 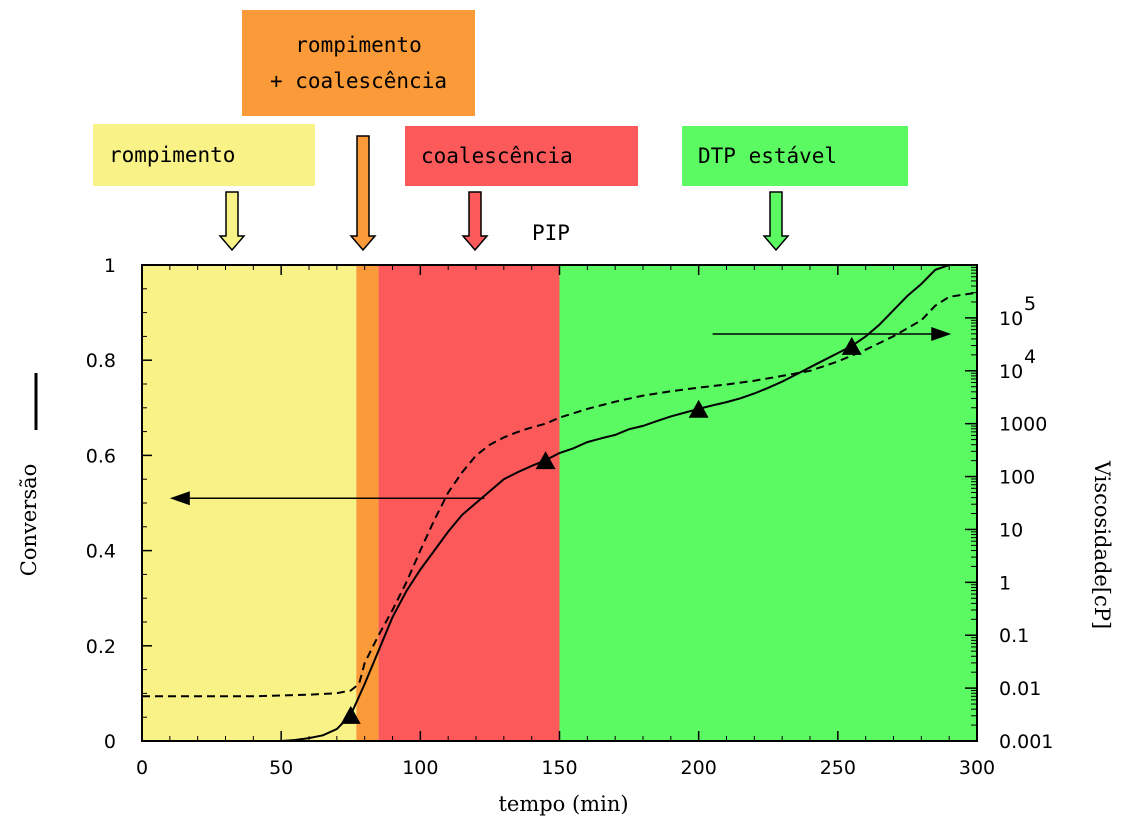 What do you see at coordinates (110, 742) in the screenshot?
I see `y-tick-label: 0` at bounding box center [110, 742].